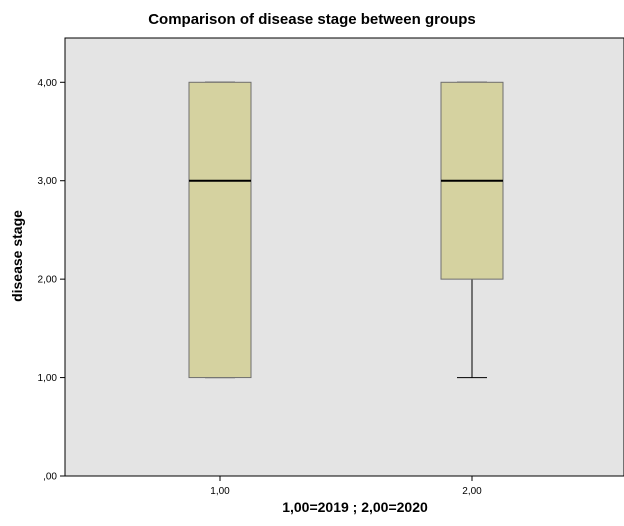 The width and height of the screenshot is (624, 526). I want to click on y-tick-label: 2,00, so click(48, 280).